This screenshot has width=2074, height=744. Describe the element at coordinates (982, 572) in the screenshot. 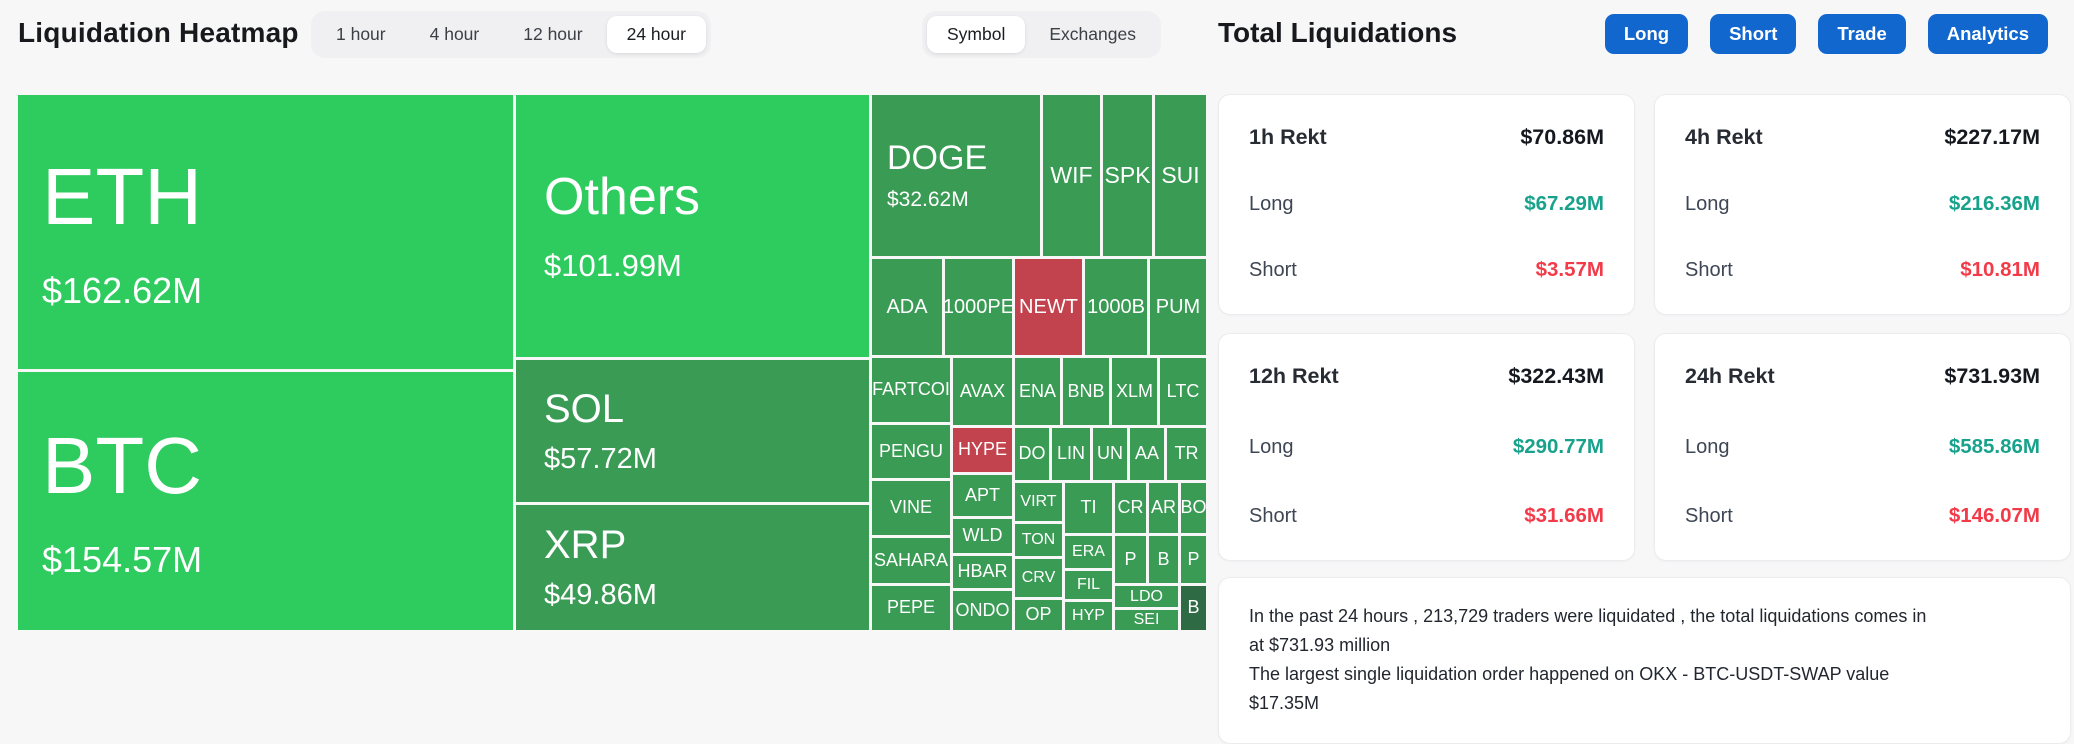

I see `tile-hbar: HBAR` at that location.